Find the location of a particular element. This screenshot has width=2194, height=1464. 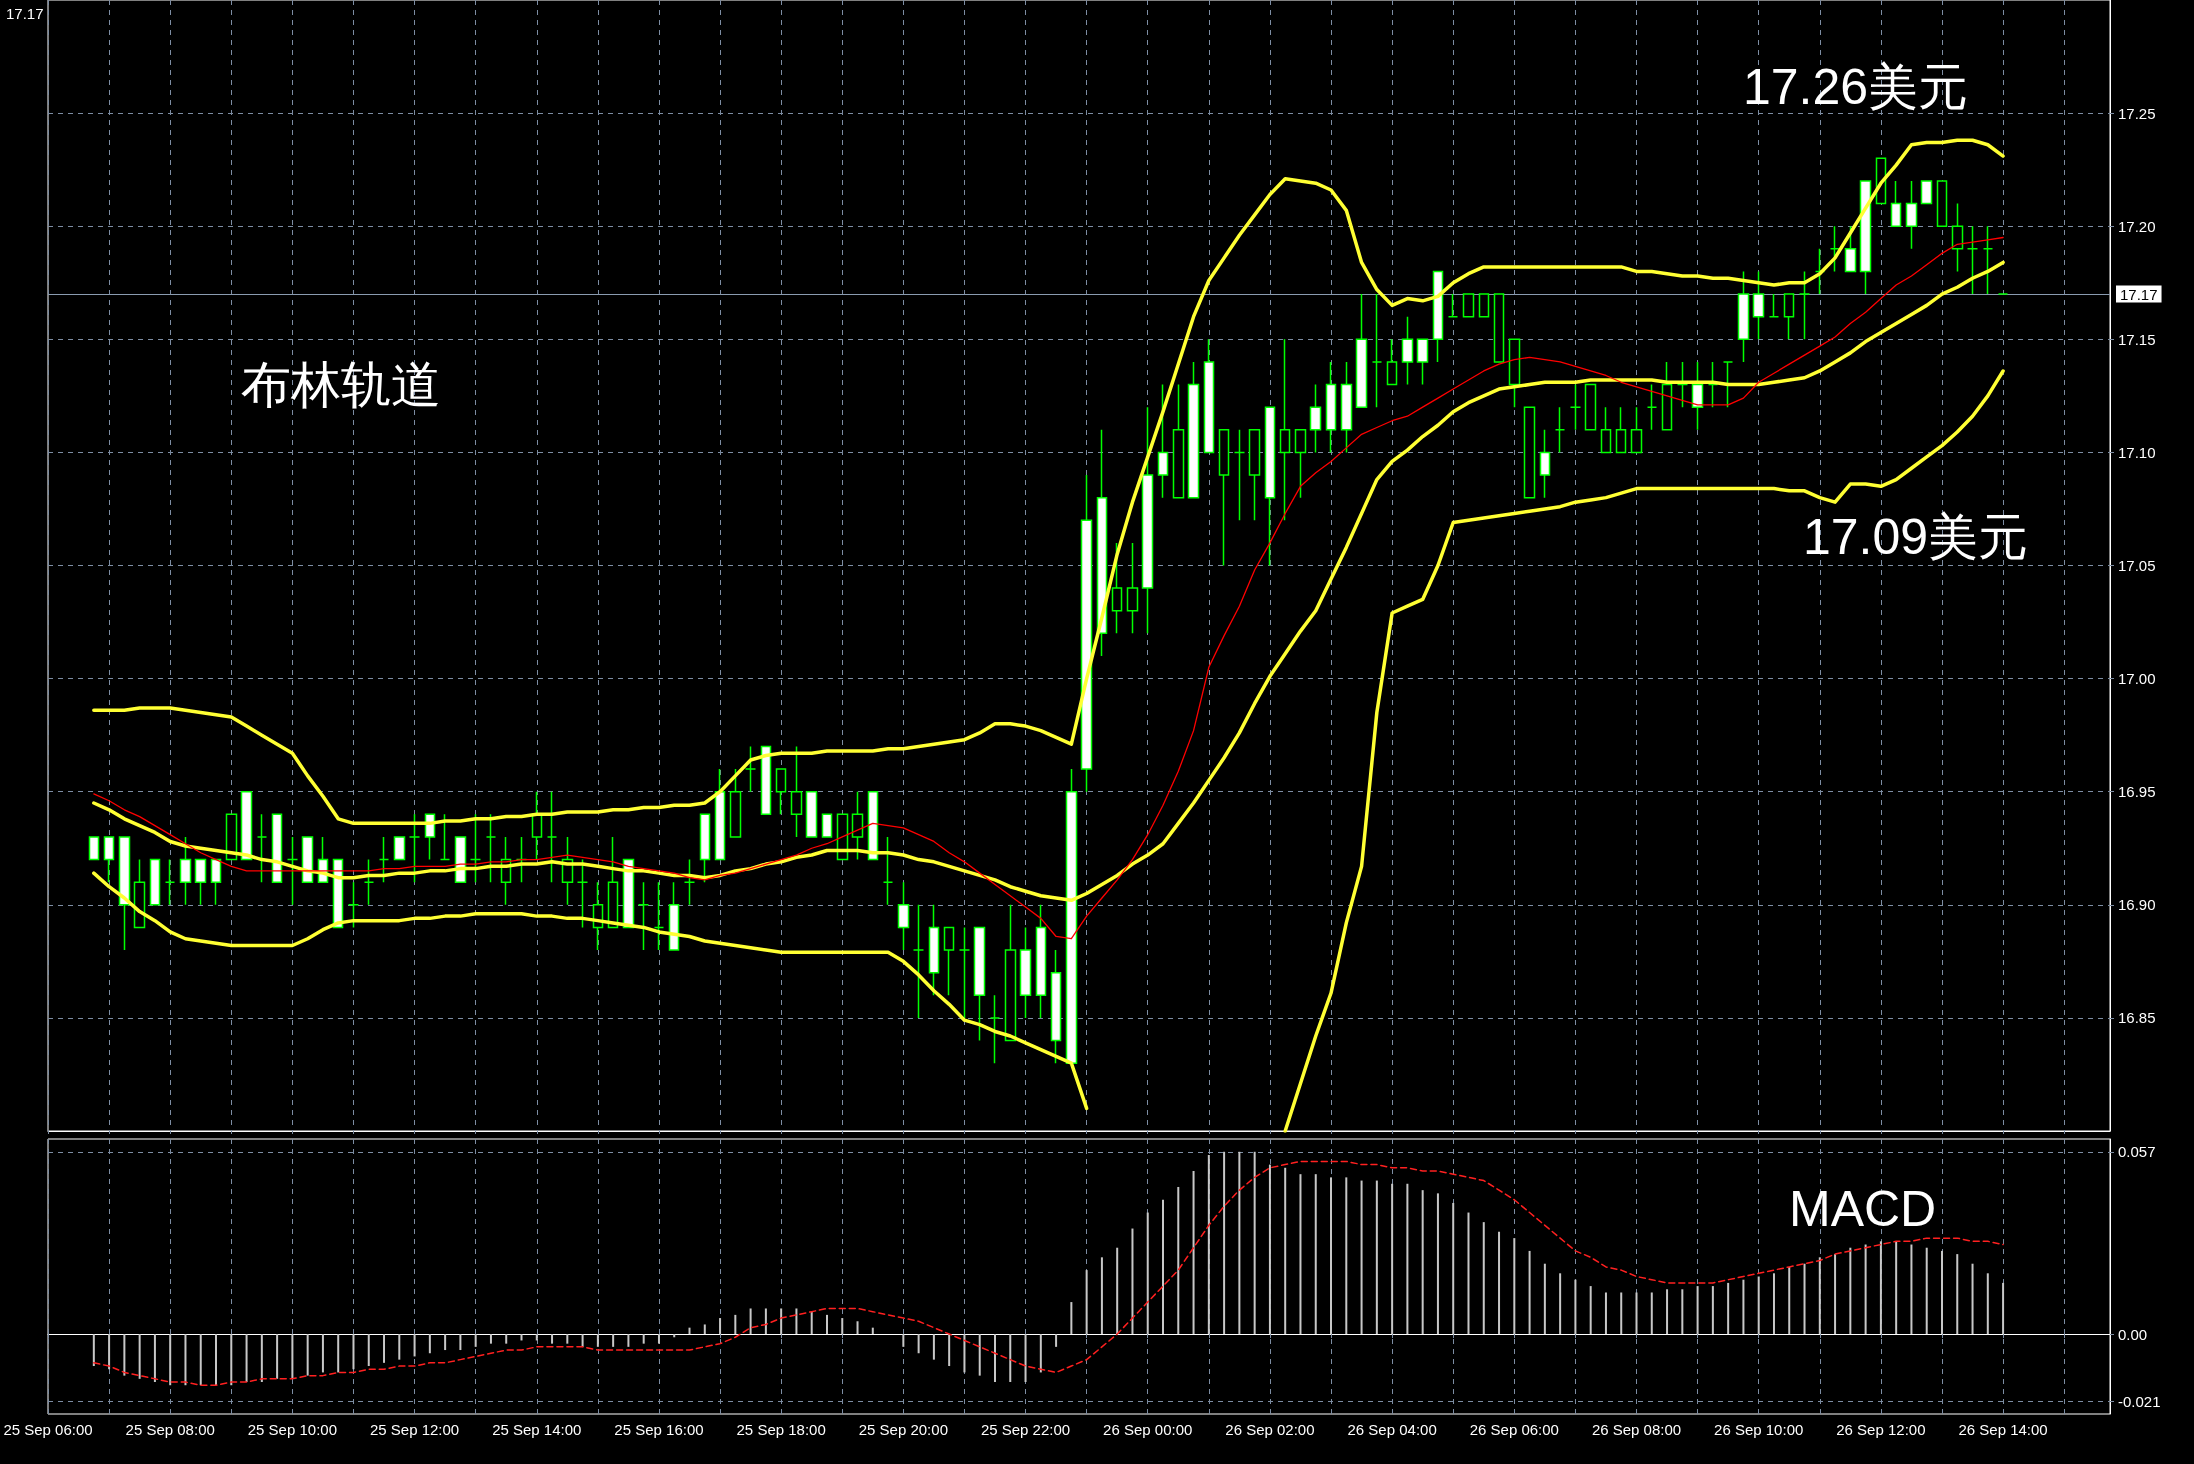

x-tick-label: 26 Sep 12:00 is located at coordinates (1881, 1429).